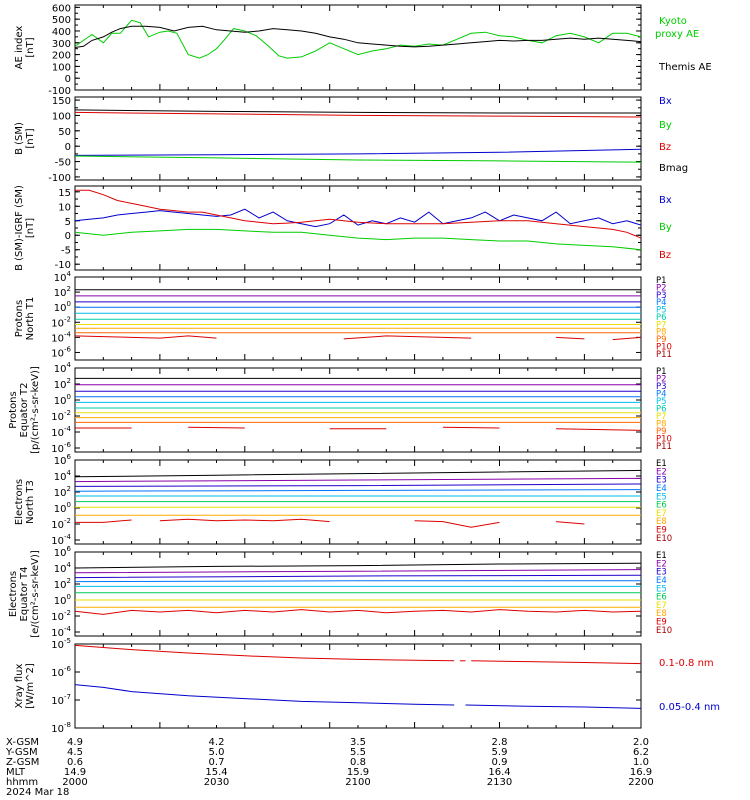 This screenshot has width=750, height=800. Describe the element at coordinates (665, 101) in the screenshot. I see `legend-label: Bx` at that location.